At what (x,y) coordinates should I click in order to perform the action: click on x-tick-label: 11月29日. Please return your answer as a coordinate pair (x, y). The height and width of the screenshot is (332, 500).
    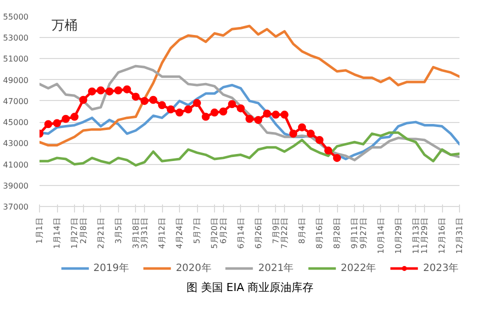
    Looking at the image, I should click on (424, 236).